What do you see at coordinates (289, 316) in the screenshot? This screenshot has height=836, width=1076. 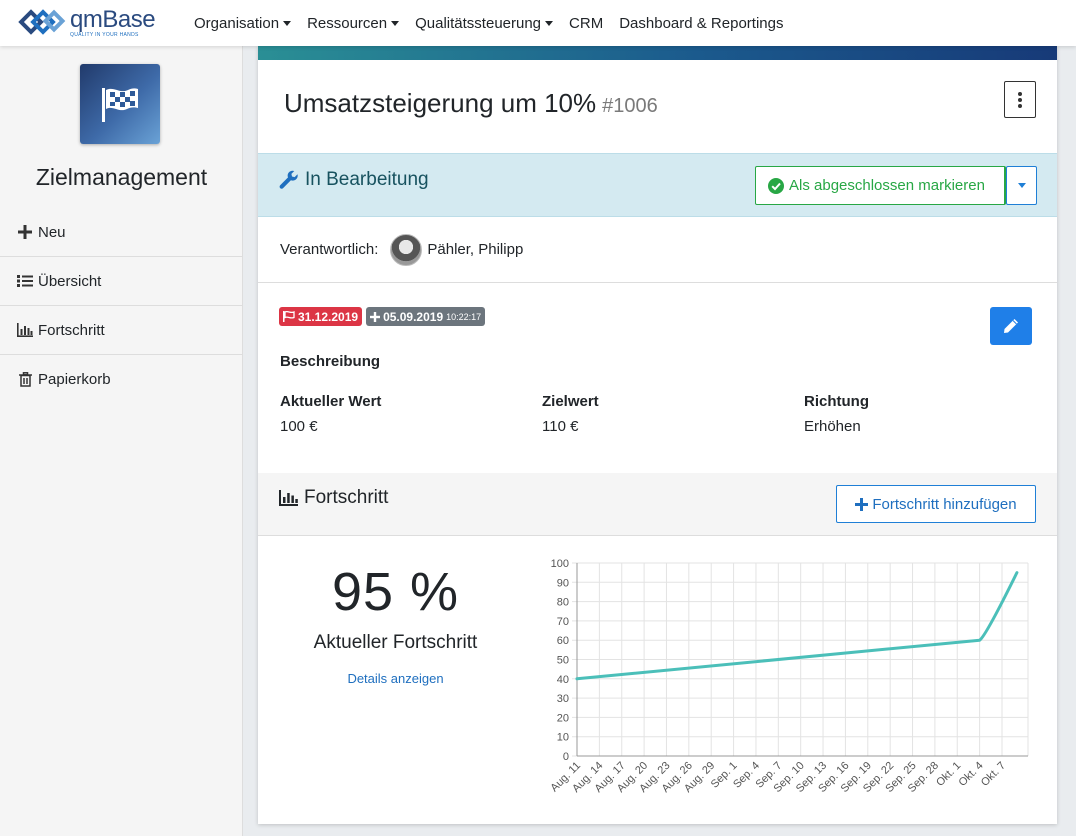 I see `flag-icon` at bounding box center [289, 316].